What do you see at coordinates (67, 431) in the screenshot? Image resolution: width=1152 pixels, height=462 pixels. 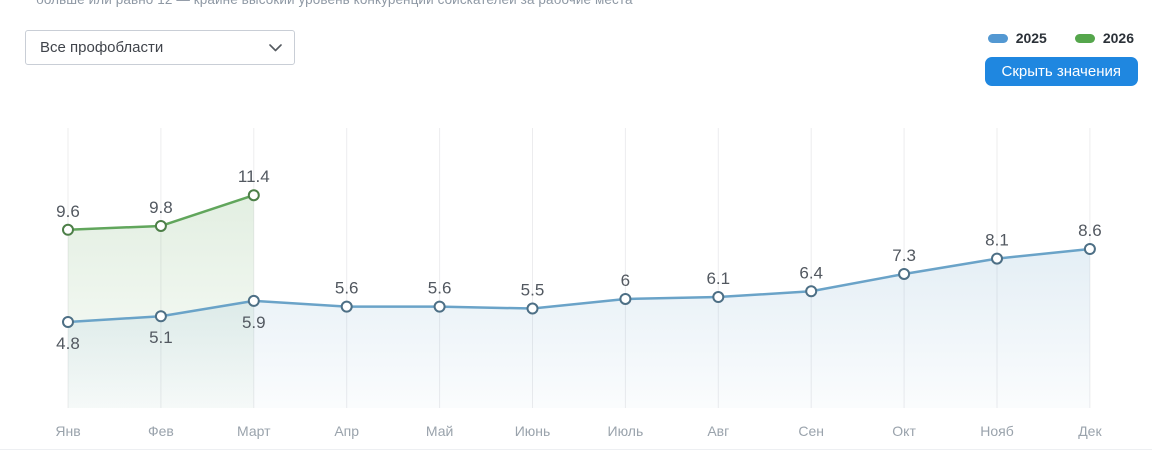 I see `month-label-Янв: Янв` at bounding box center [67, 431].